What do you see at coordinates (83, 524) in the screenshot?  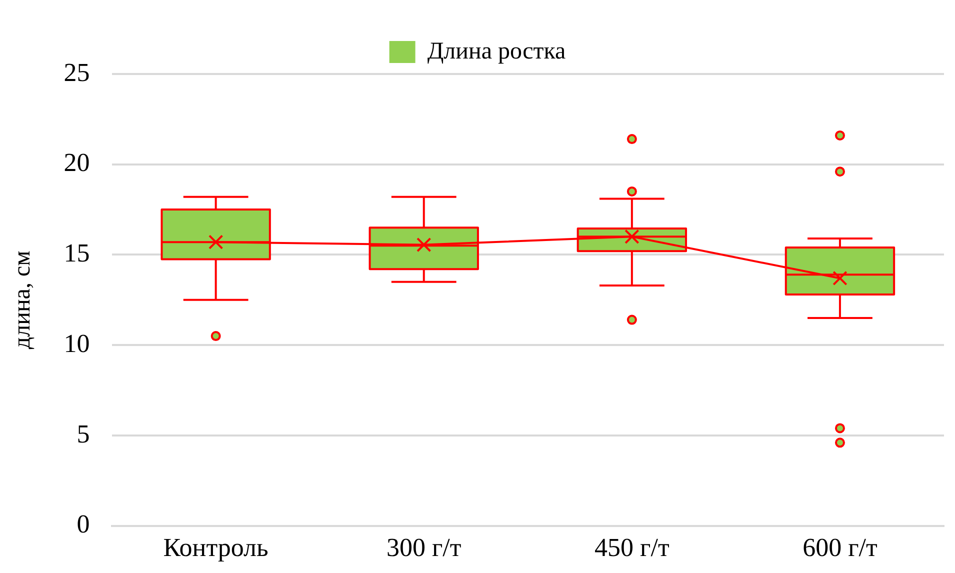 I see `y-tick-label: 0` at bounding box center [83, 524].